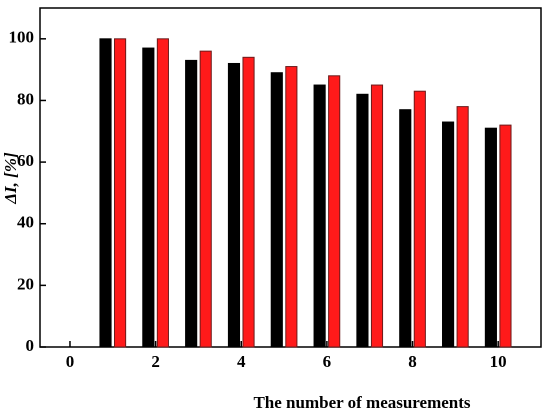 The image size is (550, 419). I want to click on x-tick-label: 10, so click(498, 361).